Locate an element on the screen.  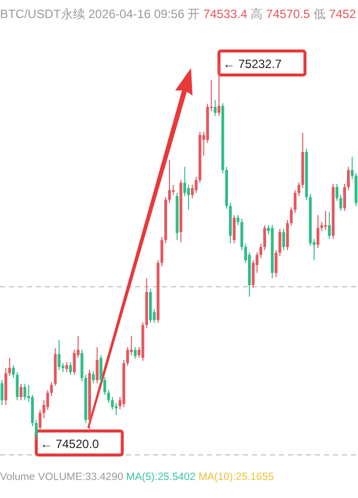
text: 低 7452 is located at coordinates (334, 14).